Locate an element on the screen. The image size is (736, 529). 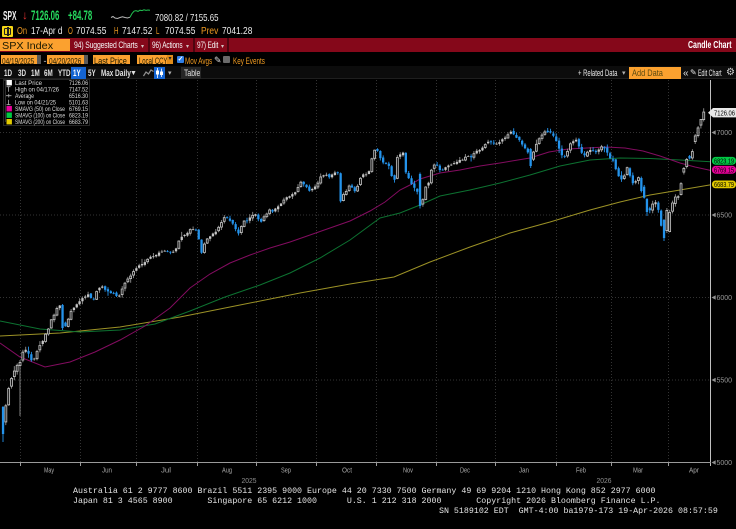
svg-text: Jul is located at coordinates (166, 469).